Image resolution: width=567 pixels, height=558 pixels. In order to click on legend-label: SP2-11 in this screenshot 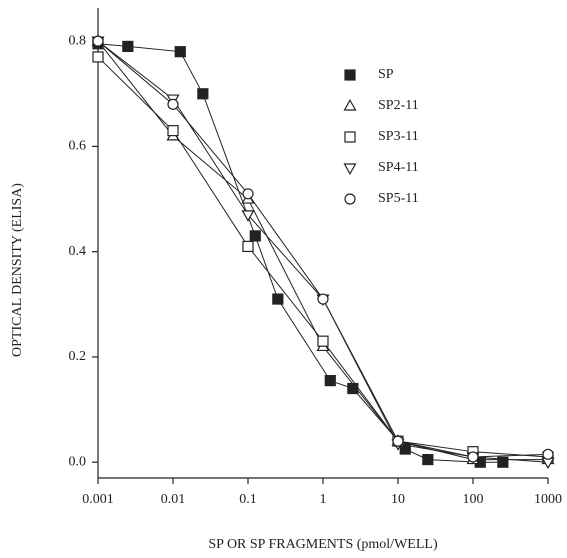, I will do `click(398, 105)`.